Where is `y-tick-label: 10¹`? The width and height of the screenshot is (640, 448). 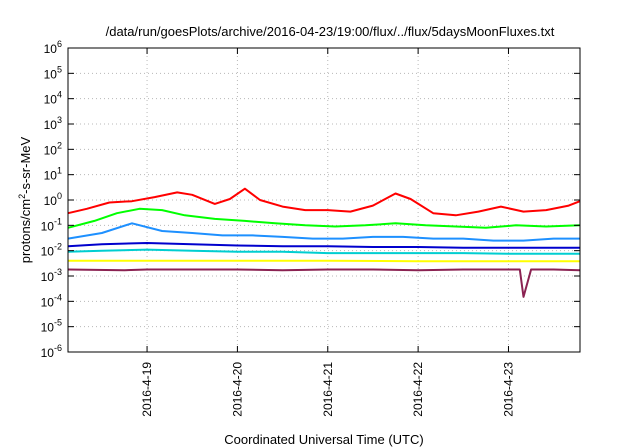
y-tick-label: 10¹ is located at coordinates (53, 174).